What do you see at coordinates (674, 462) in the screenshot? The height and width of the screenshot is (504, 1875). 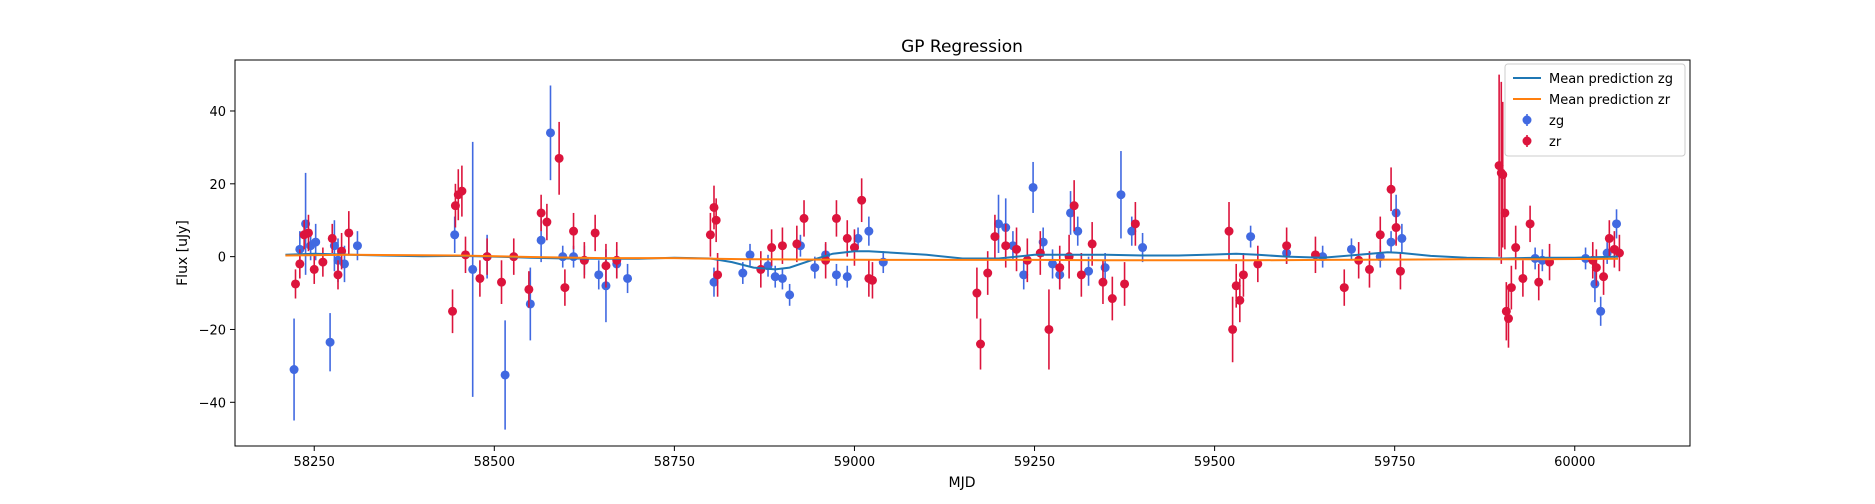 I see `x-tick-label: 58750` at bounding box center [674, 462].